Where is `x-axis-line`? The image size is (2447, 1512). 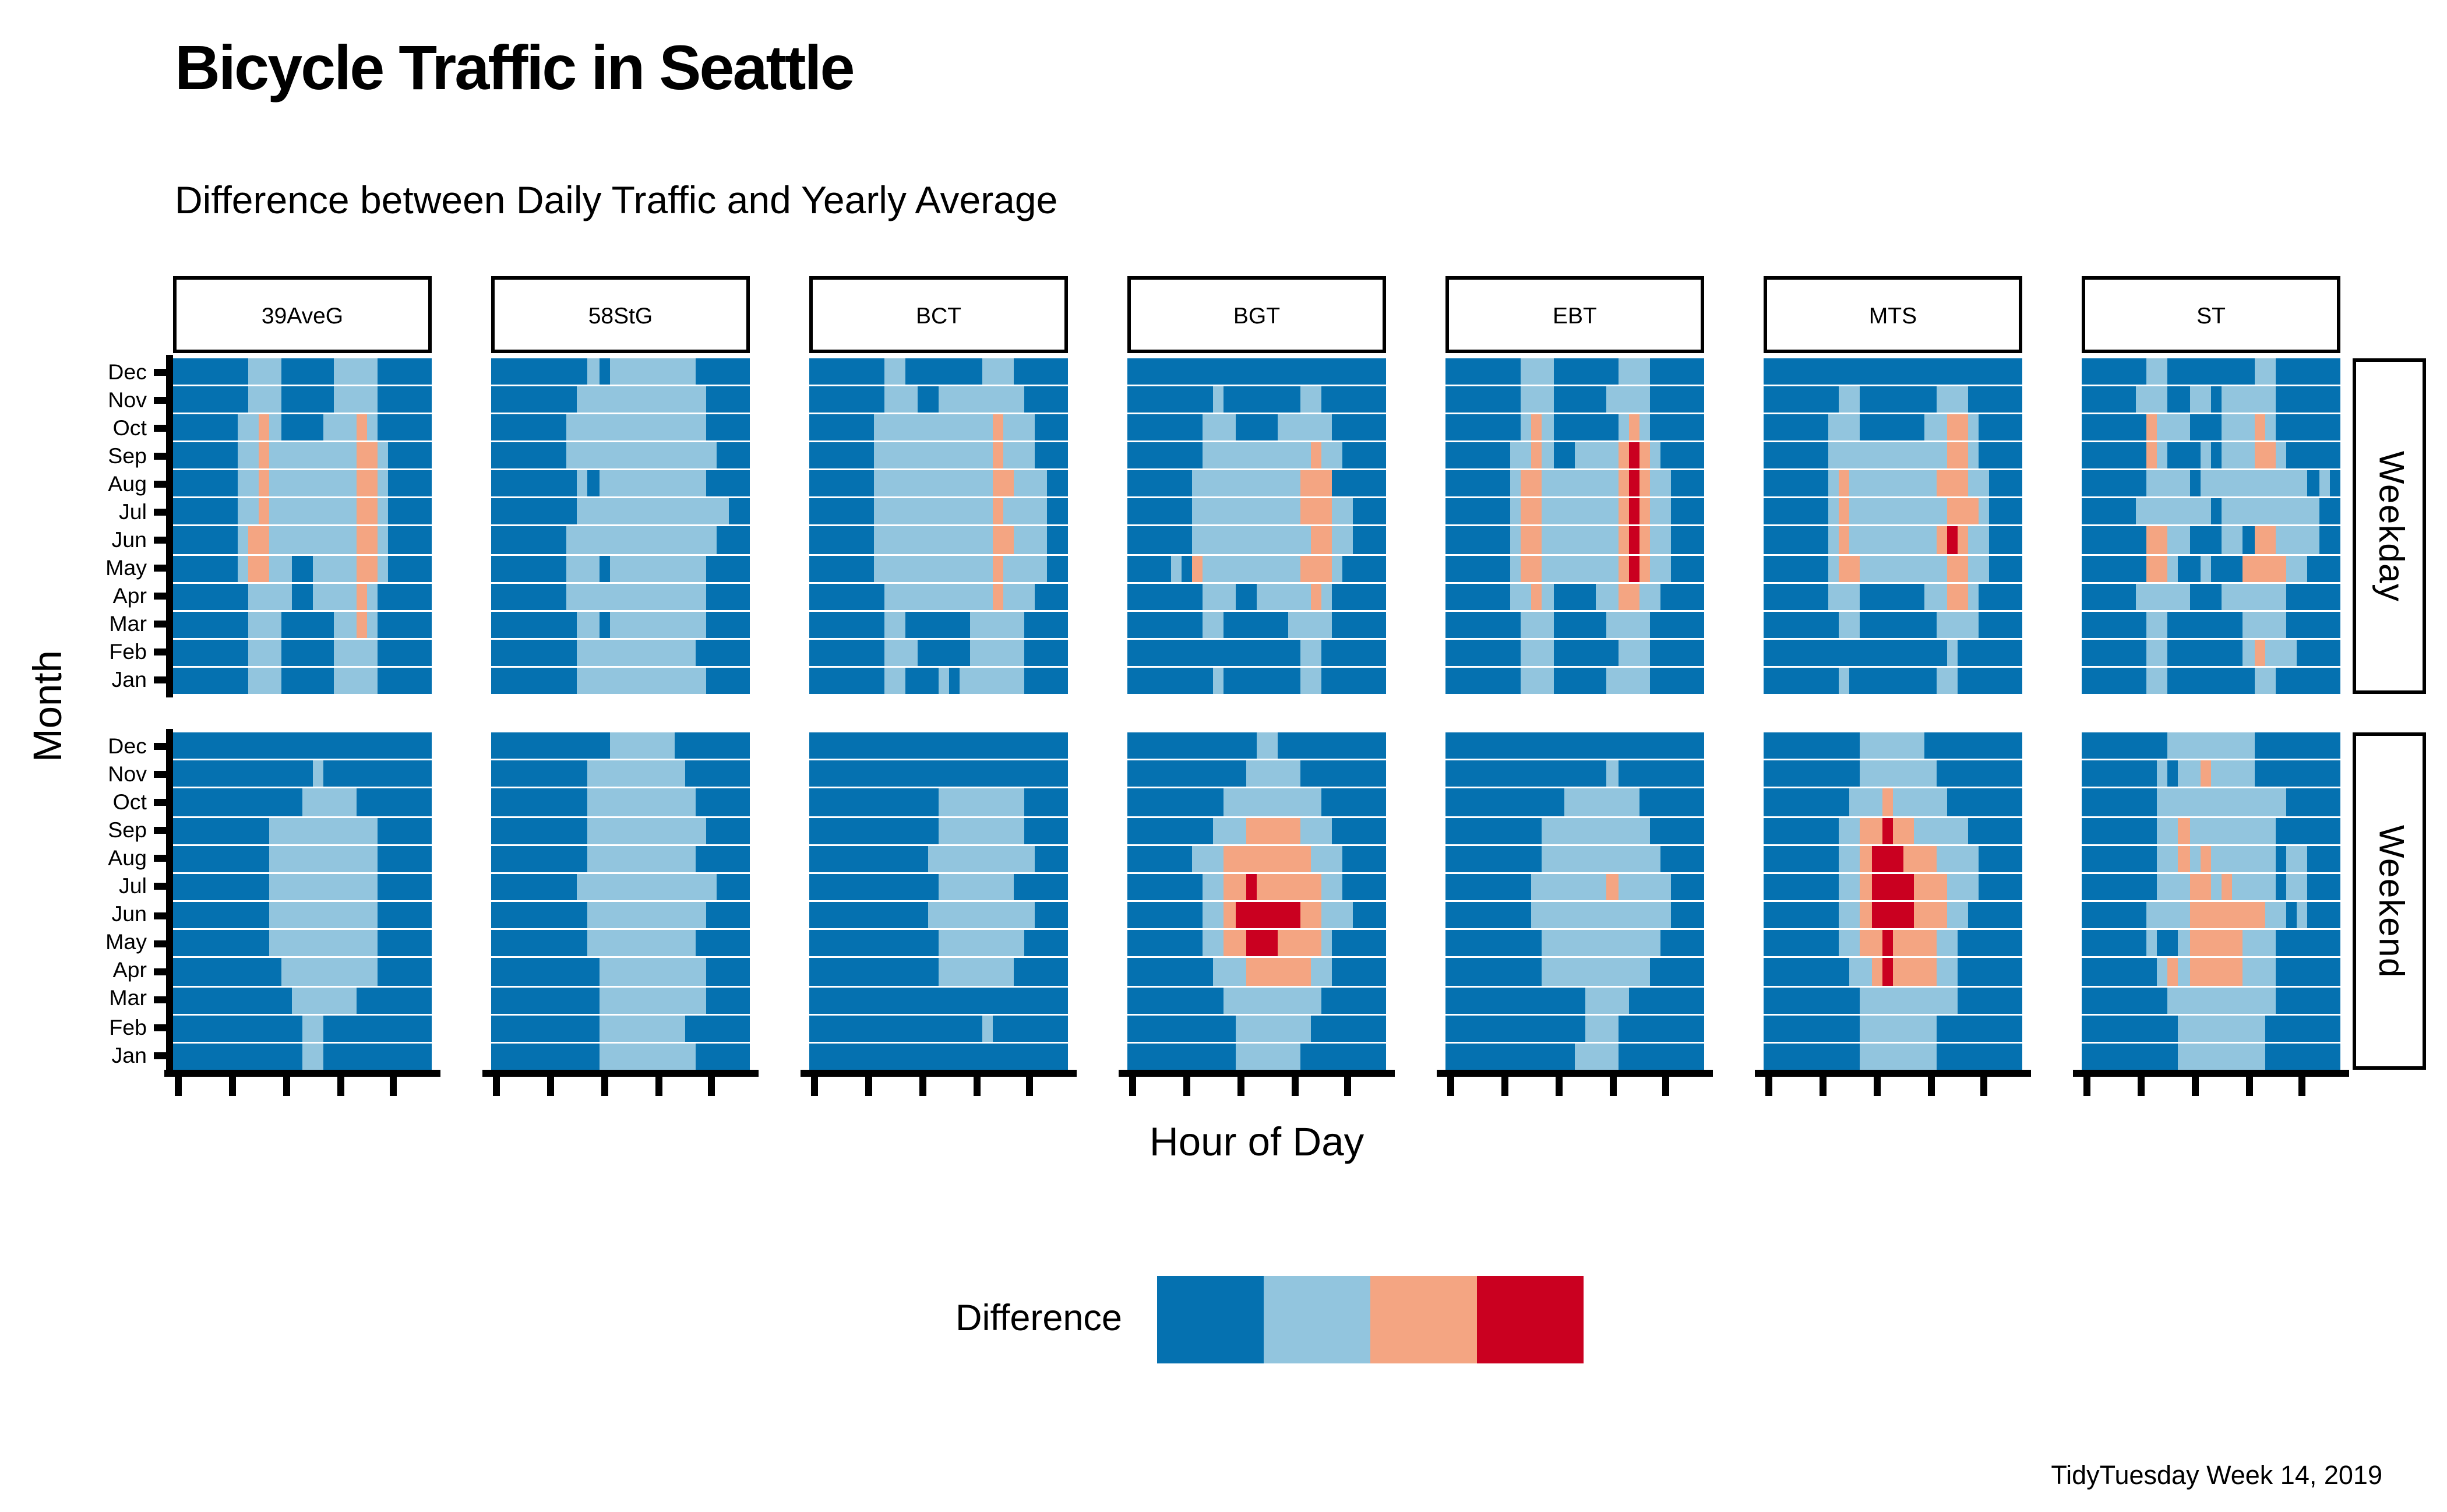
x-axis-line is located at coordinates (302, 1073).